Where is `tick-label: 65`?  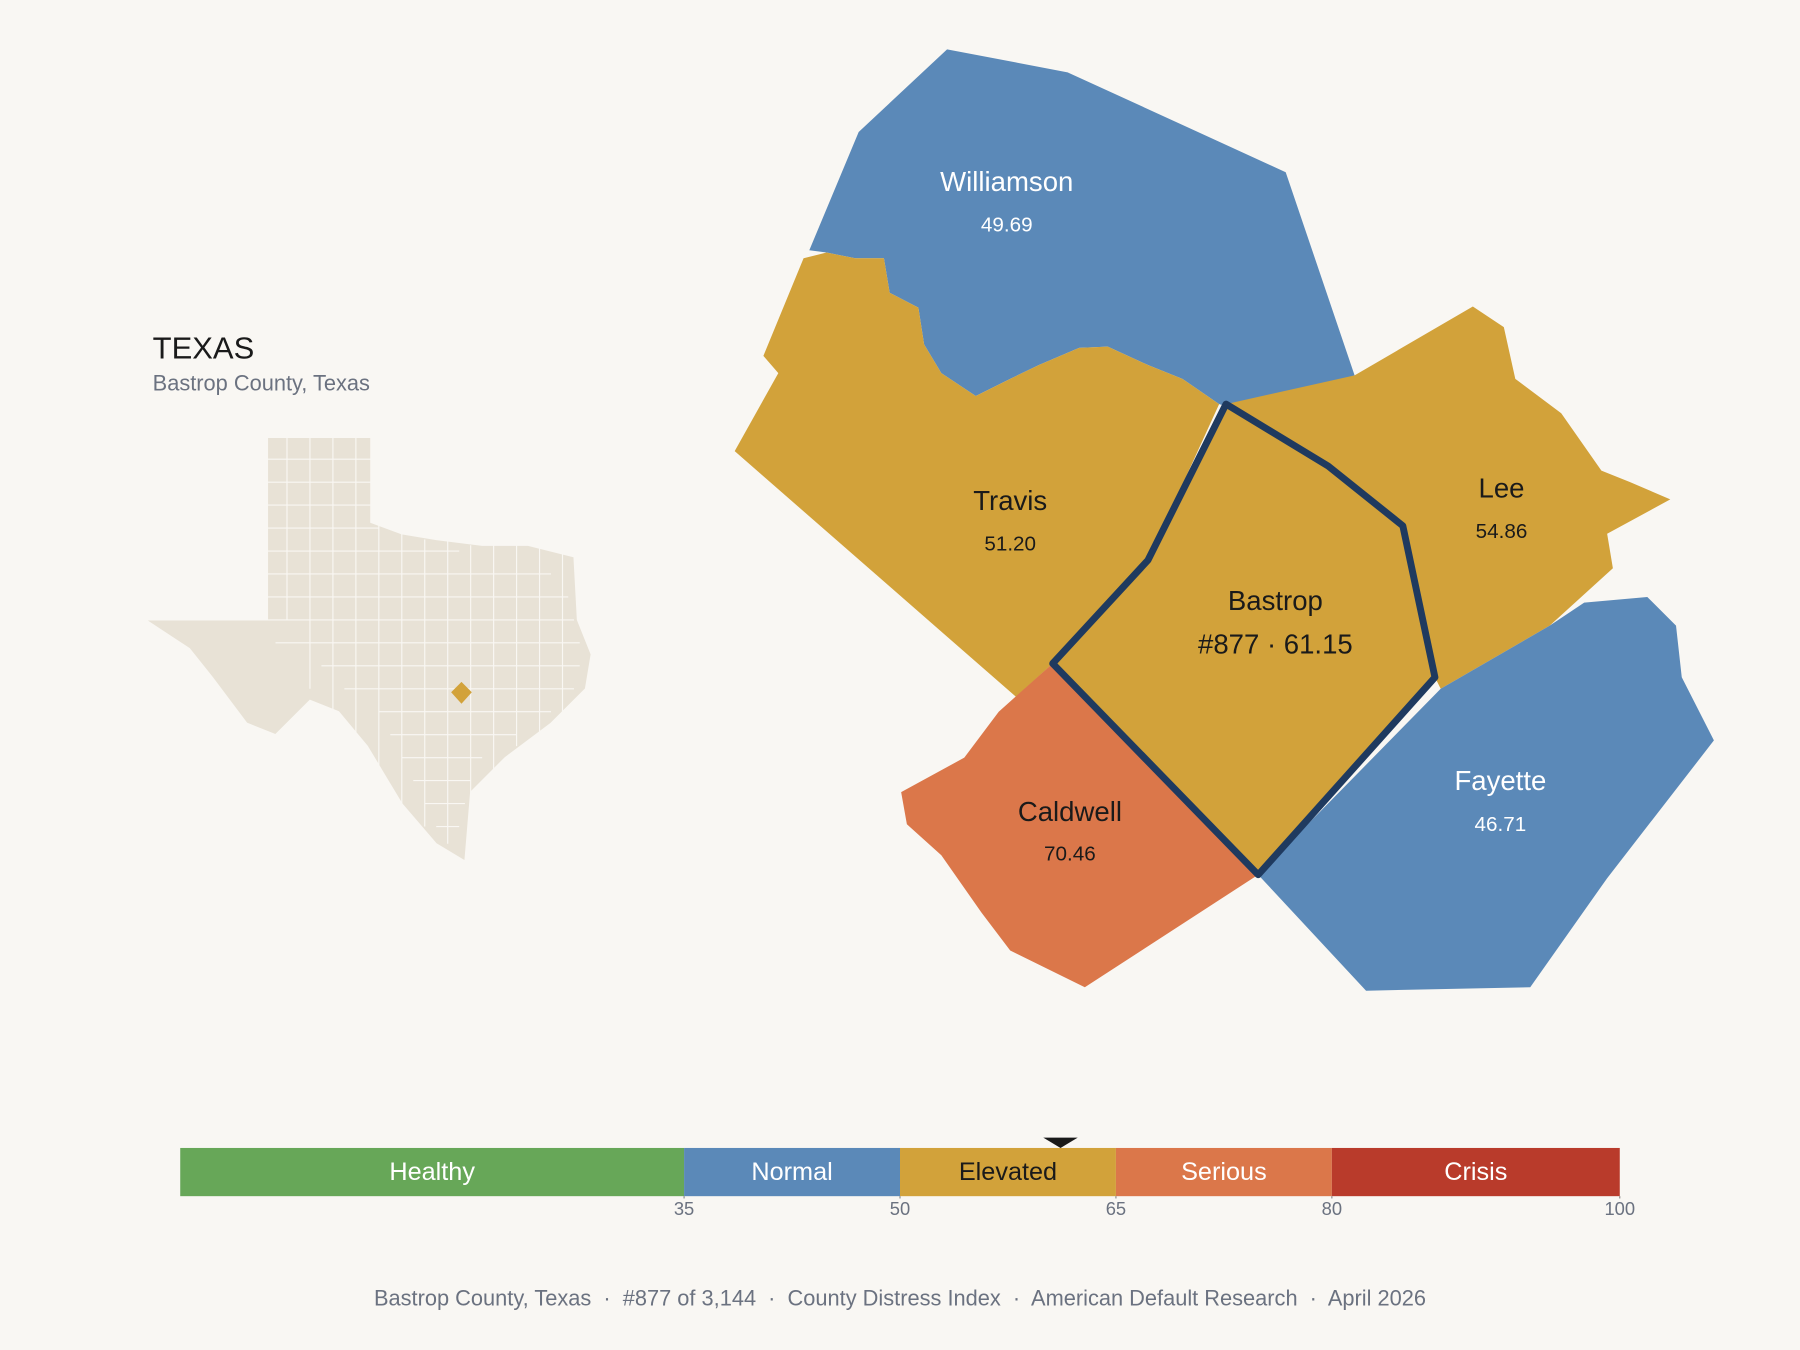
tick-label: 65 is located at coordinates (1116, 1208).